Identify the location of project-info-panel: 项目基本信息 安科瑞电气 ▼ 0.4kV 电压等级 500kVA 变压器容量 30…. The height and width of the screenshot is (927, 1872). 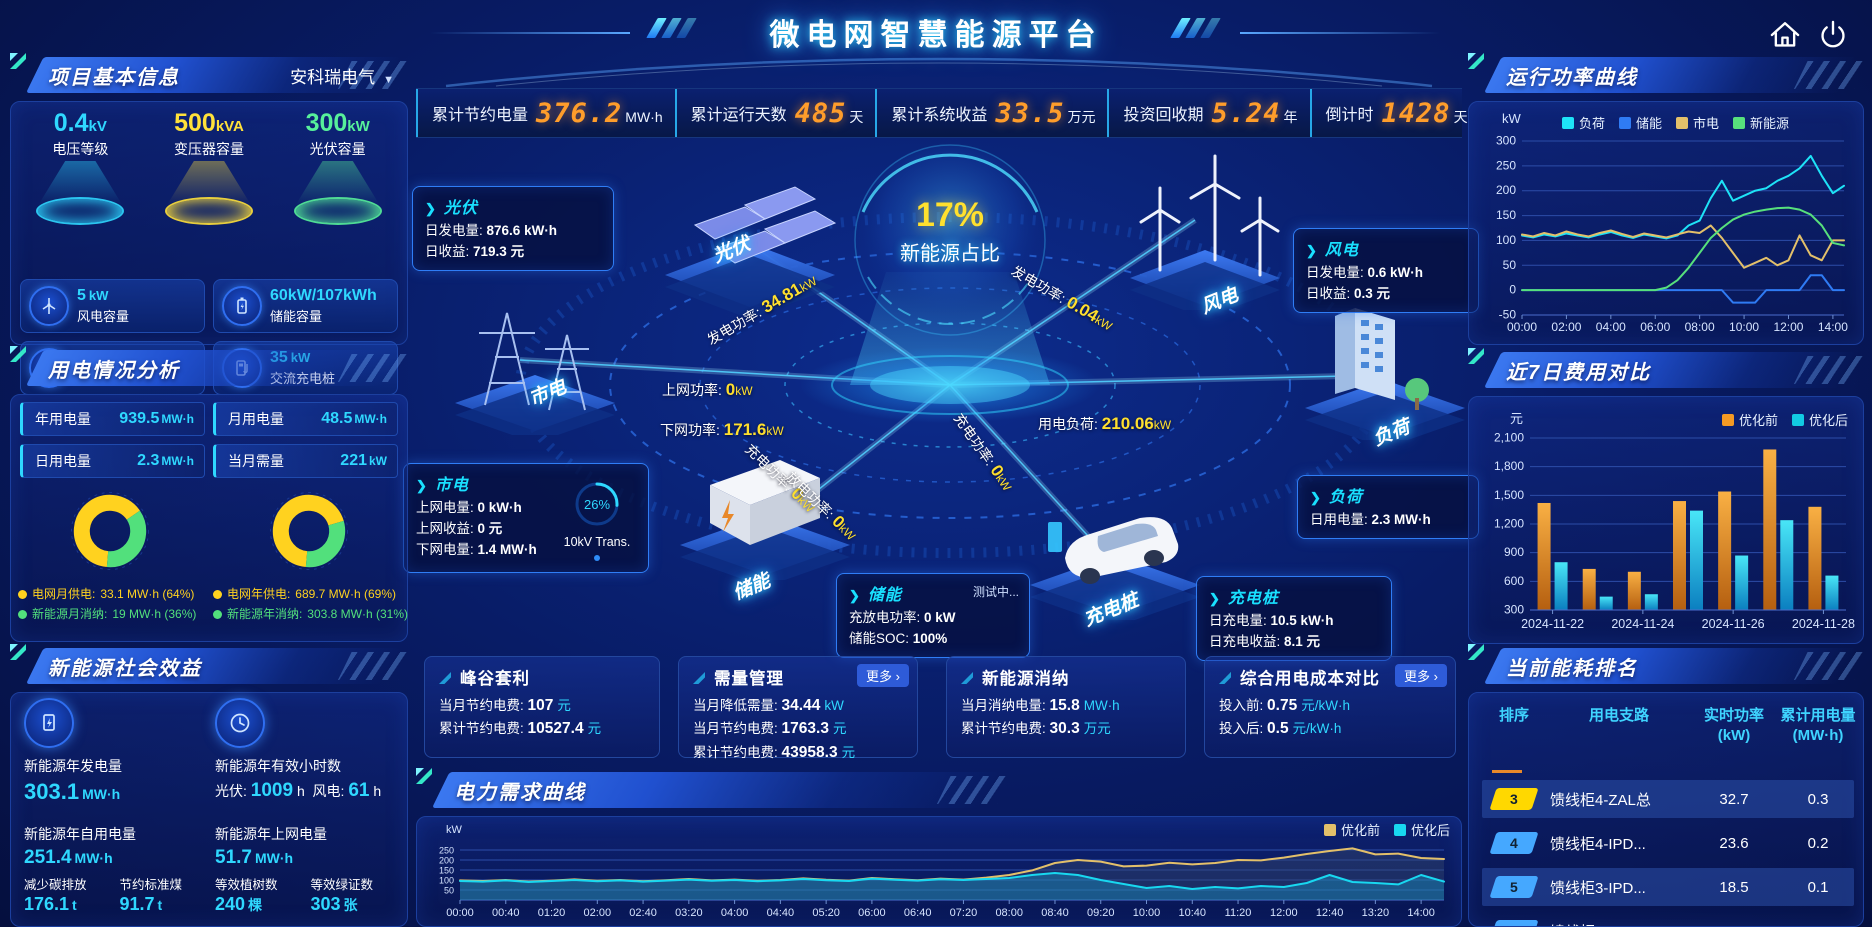
(209, 224).